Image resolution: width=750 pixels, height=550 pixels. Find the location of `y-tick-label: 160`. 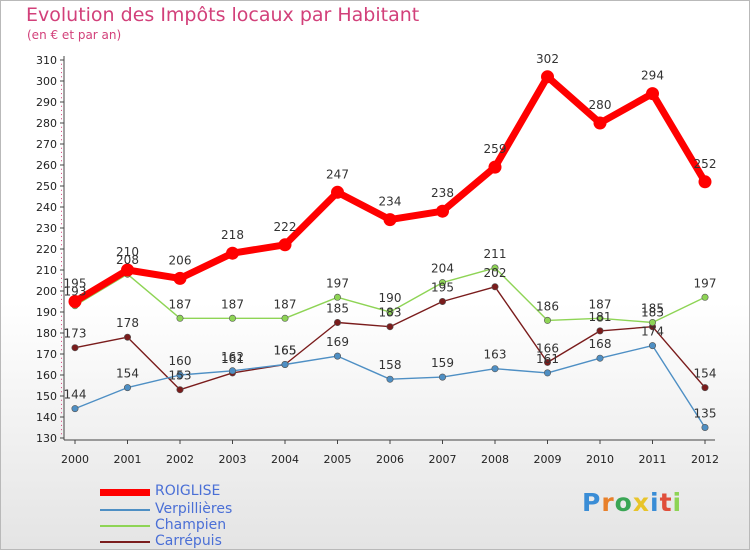

y-tick-label: 160 is located at coordinates (46, 375).